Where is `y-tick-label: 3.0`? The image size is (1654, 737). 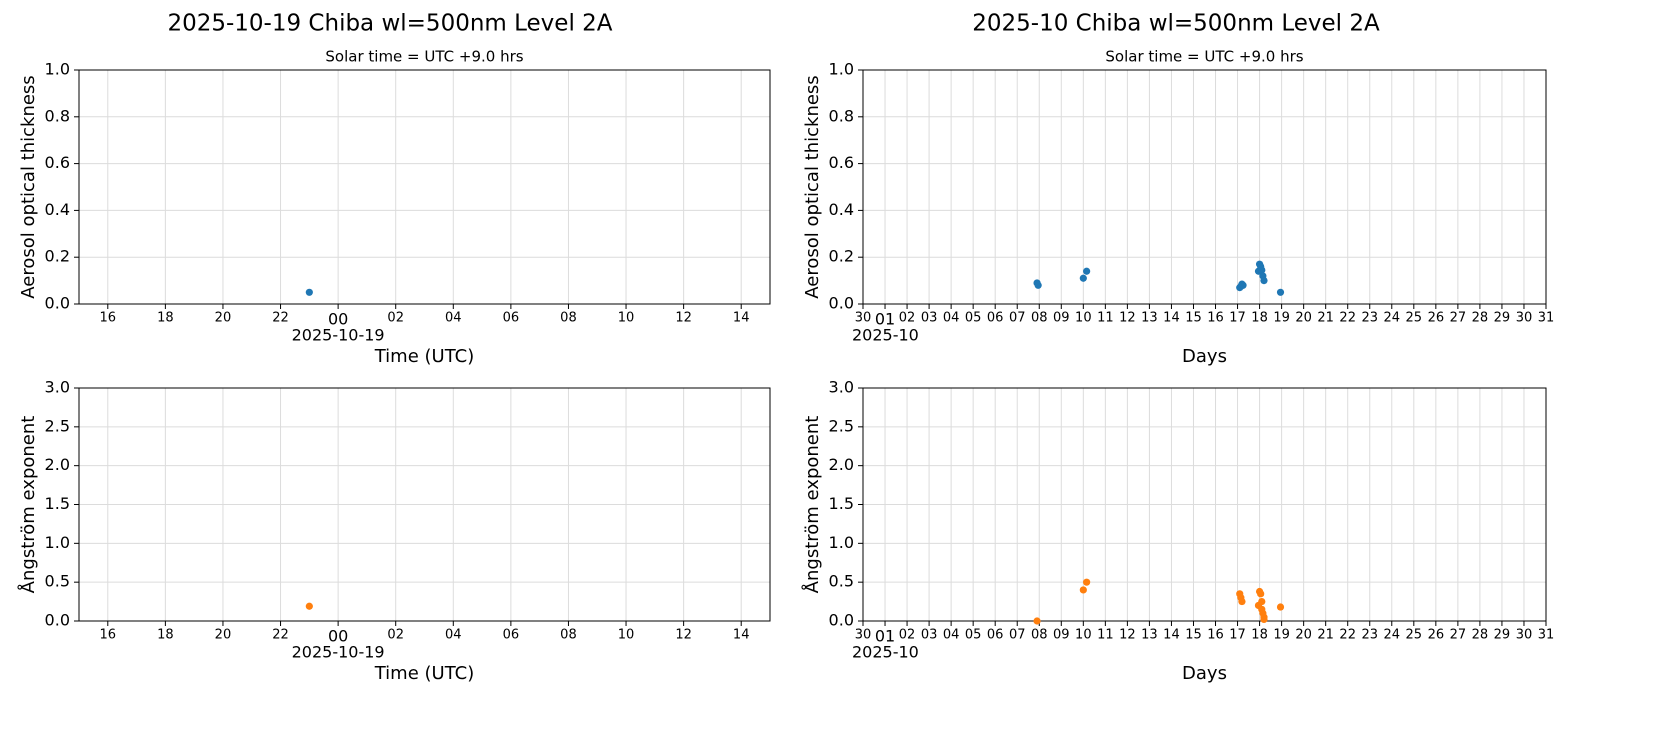 y-tick-label: 3.0 is located at coordinates (841, 387).